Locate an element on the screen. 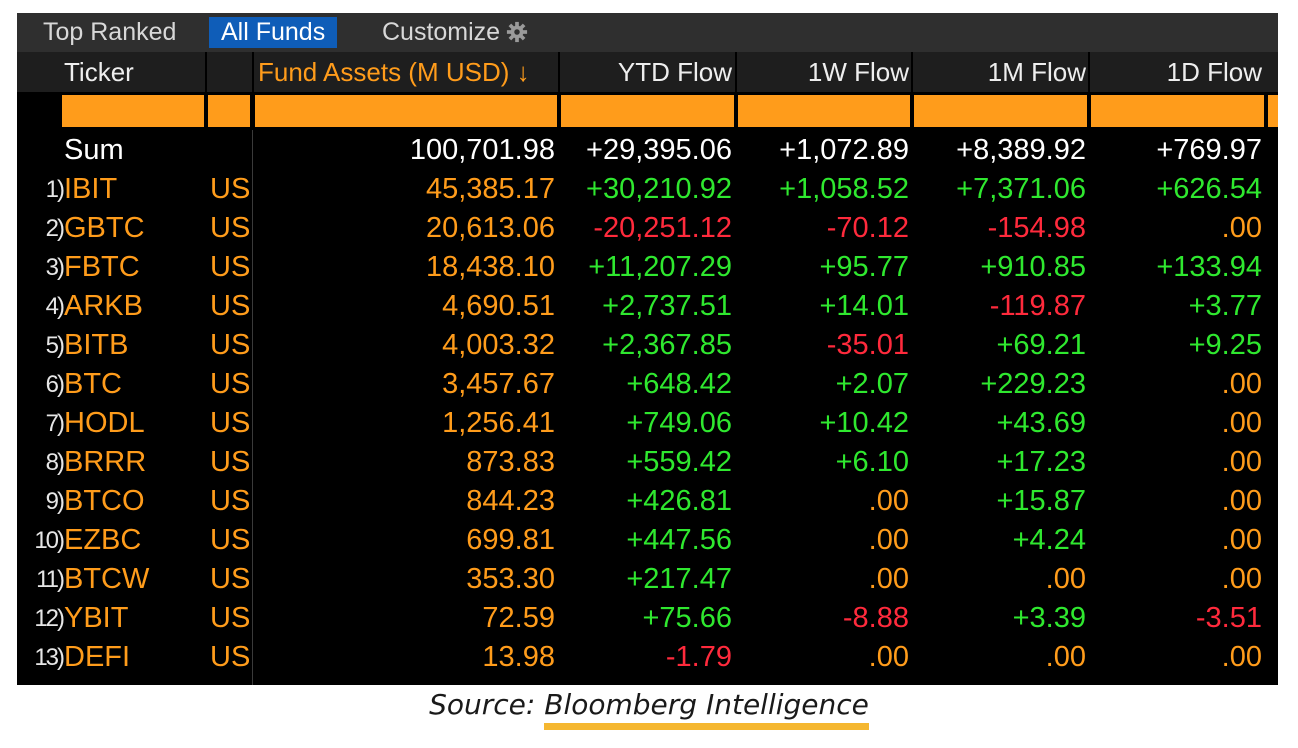 This screenshot has width=1298, height=748. table-row: 6) BTC US 3,457.67 +648.42 +2.07 +229.23 .00 is located at coordinates (647, 384).